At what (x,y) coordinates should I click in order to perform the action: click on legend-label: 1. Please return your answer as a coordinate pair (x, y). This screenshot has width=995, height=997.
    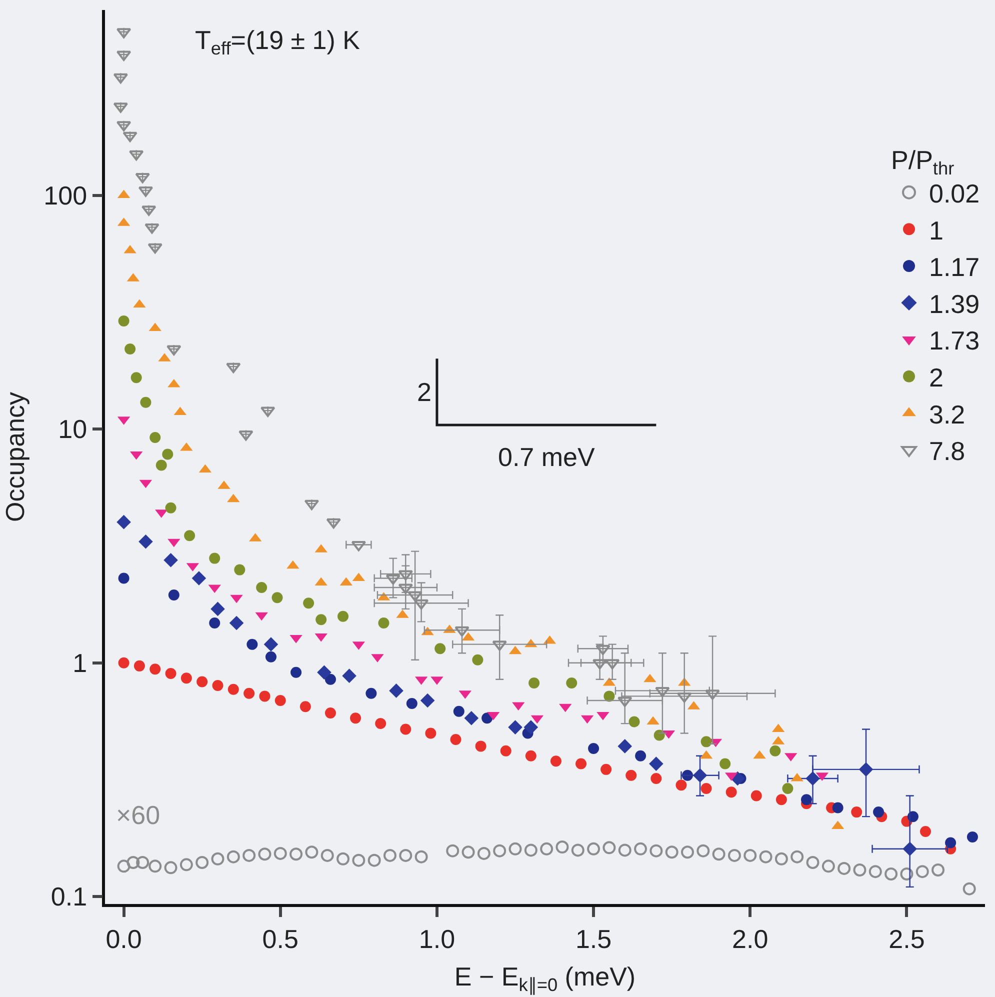
    Looking at the image, I should click on (936, 230).